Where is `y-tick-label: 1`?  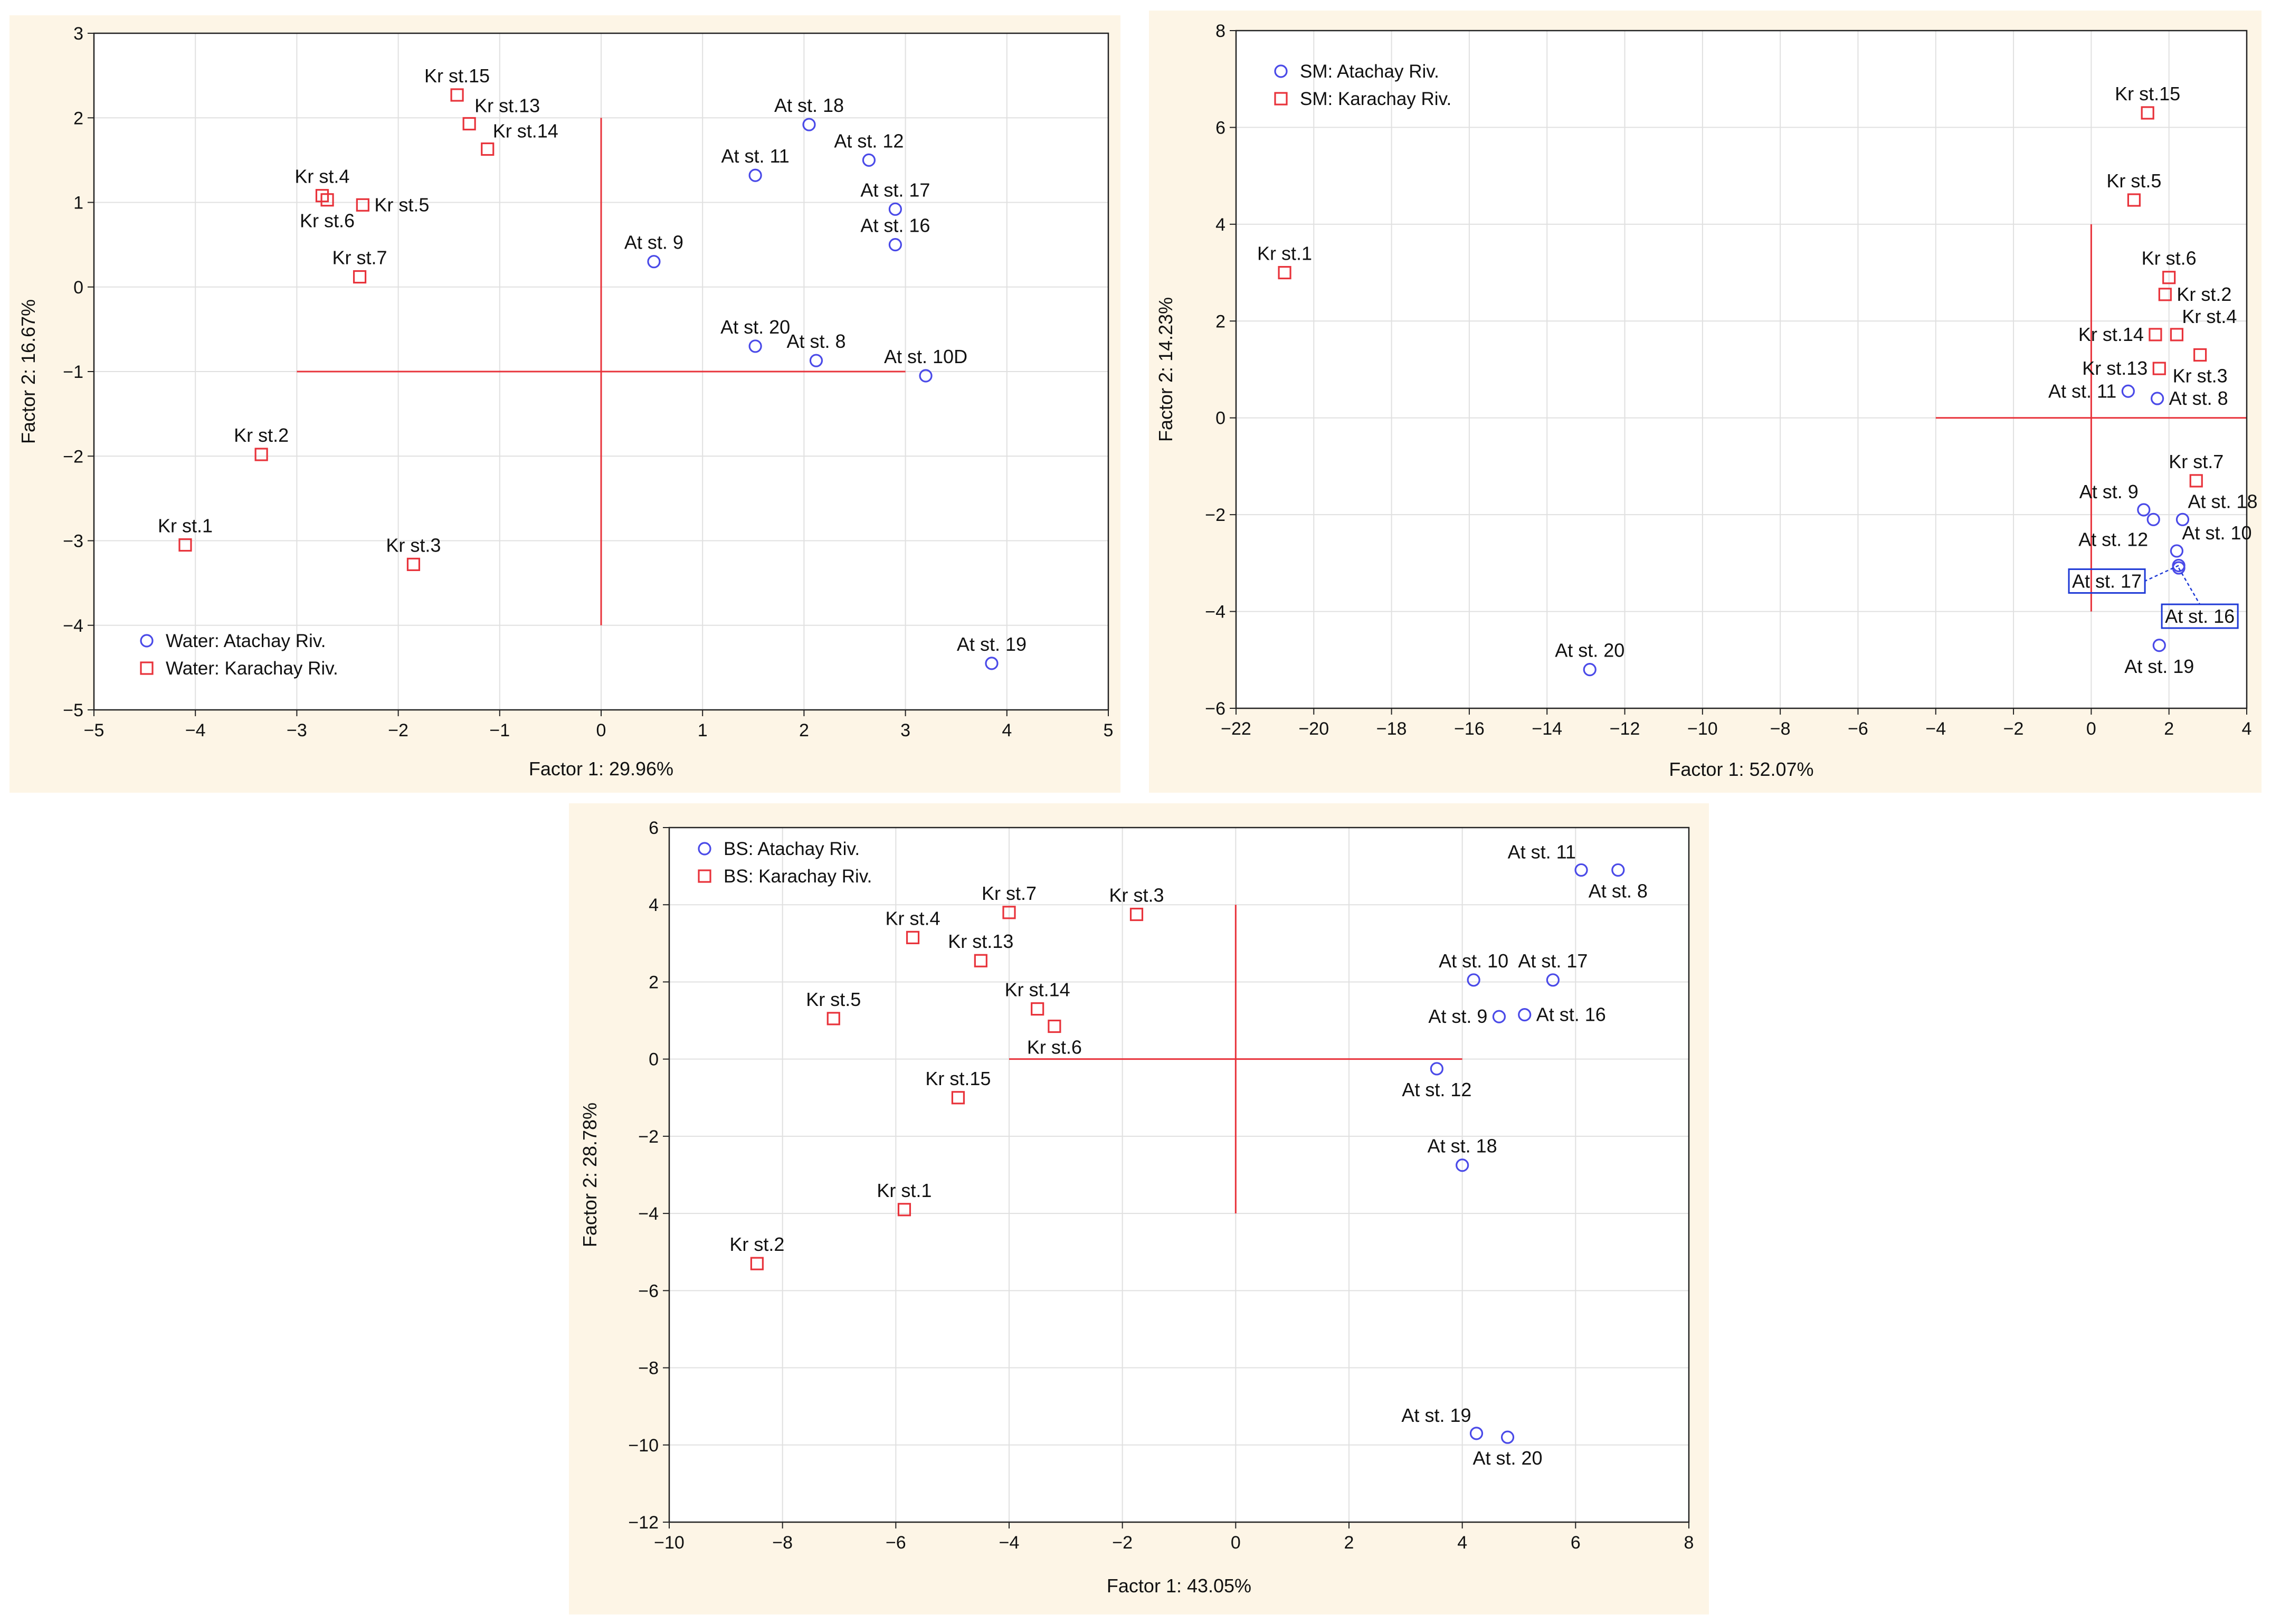 y-tick-label: 1 is located at coordinates (78, 203).